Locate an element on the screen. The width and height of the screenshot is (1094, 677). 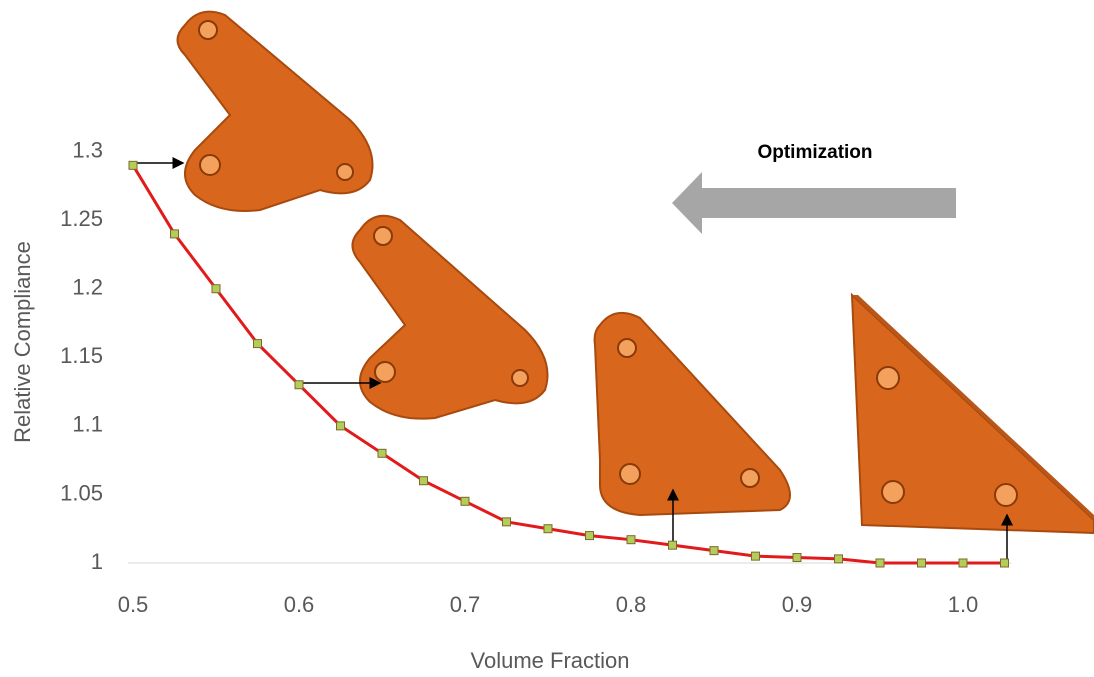
y-axis-title: Relative Compliance is located at coordinates (22, 342).